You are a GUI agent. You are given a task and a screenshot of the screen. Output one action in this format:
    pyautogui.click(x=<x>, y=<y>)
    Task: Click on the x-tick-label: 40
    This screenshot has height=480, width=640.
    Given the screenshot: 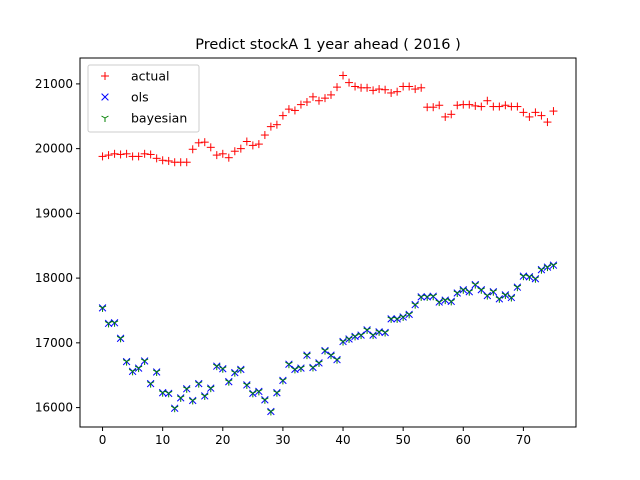 What is the action you would take?
    pyautogui.click(x=342, y=440)
    